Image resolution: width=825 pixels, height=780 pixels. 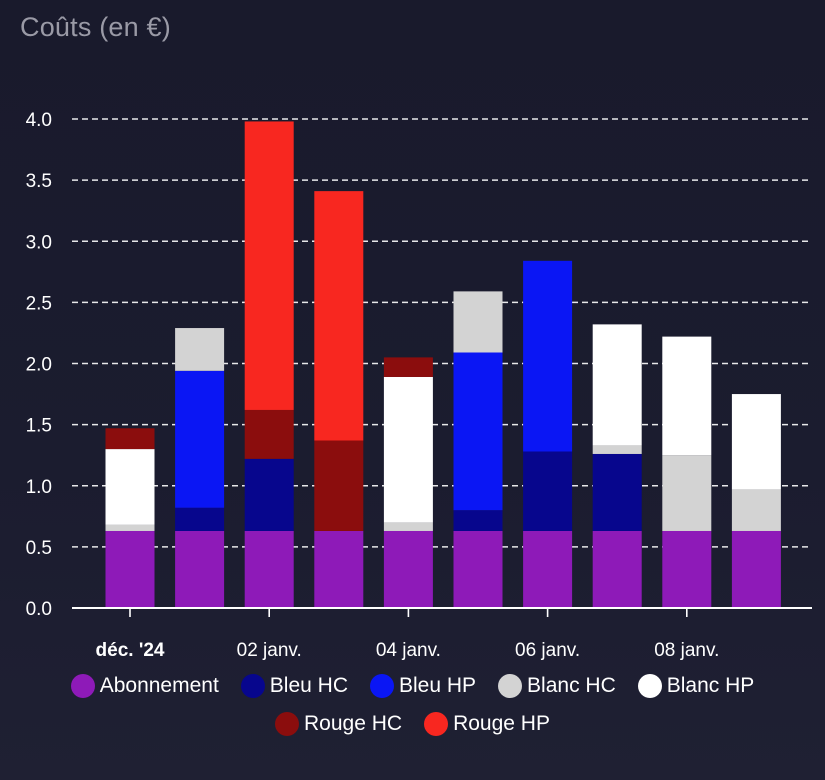 I want to click on legend-label: Blanc HP, so click(x=710, y=685).